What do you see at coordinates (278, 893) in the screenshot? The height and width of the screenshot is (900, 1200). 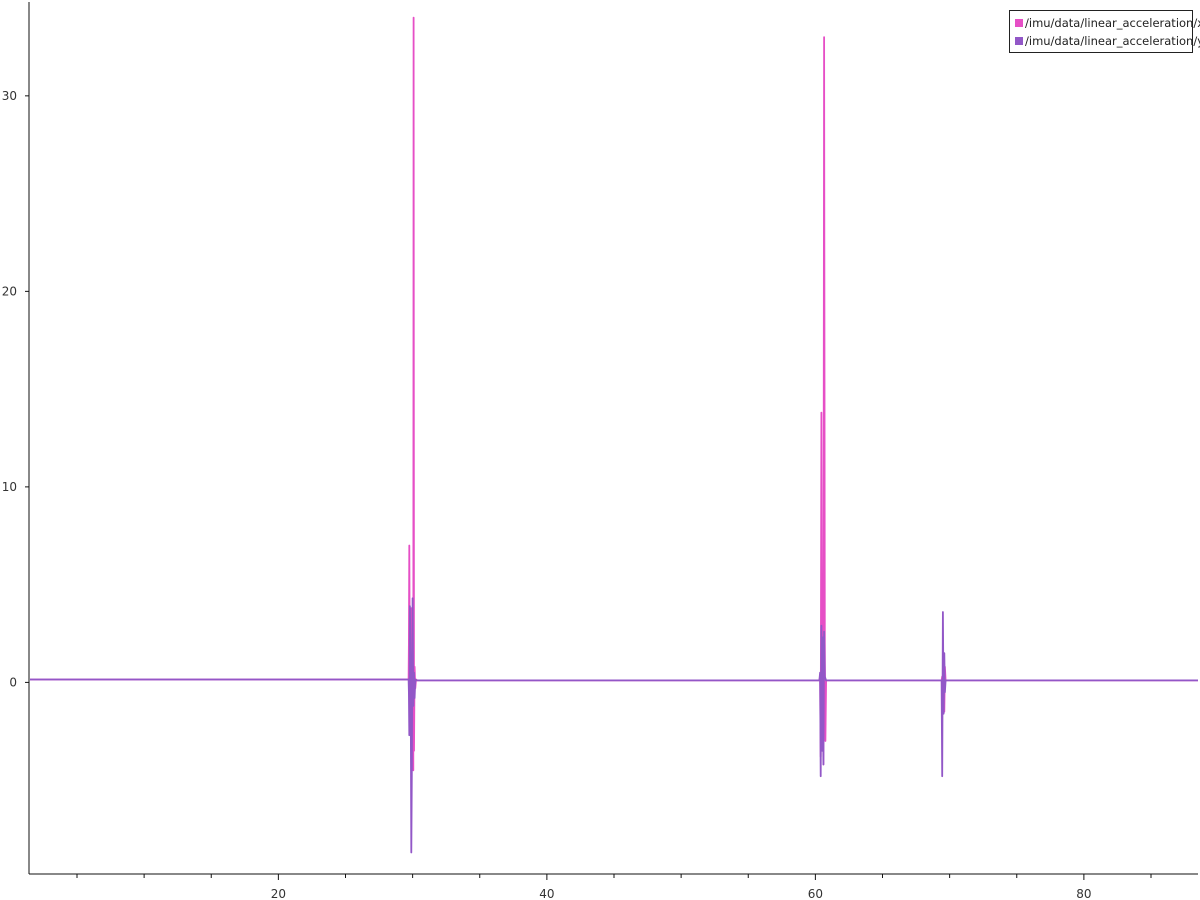 I see `x-tick-label: 20` at bounding box center [278, 893].